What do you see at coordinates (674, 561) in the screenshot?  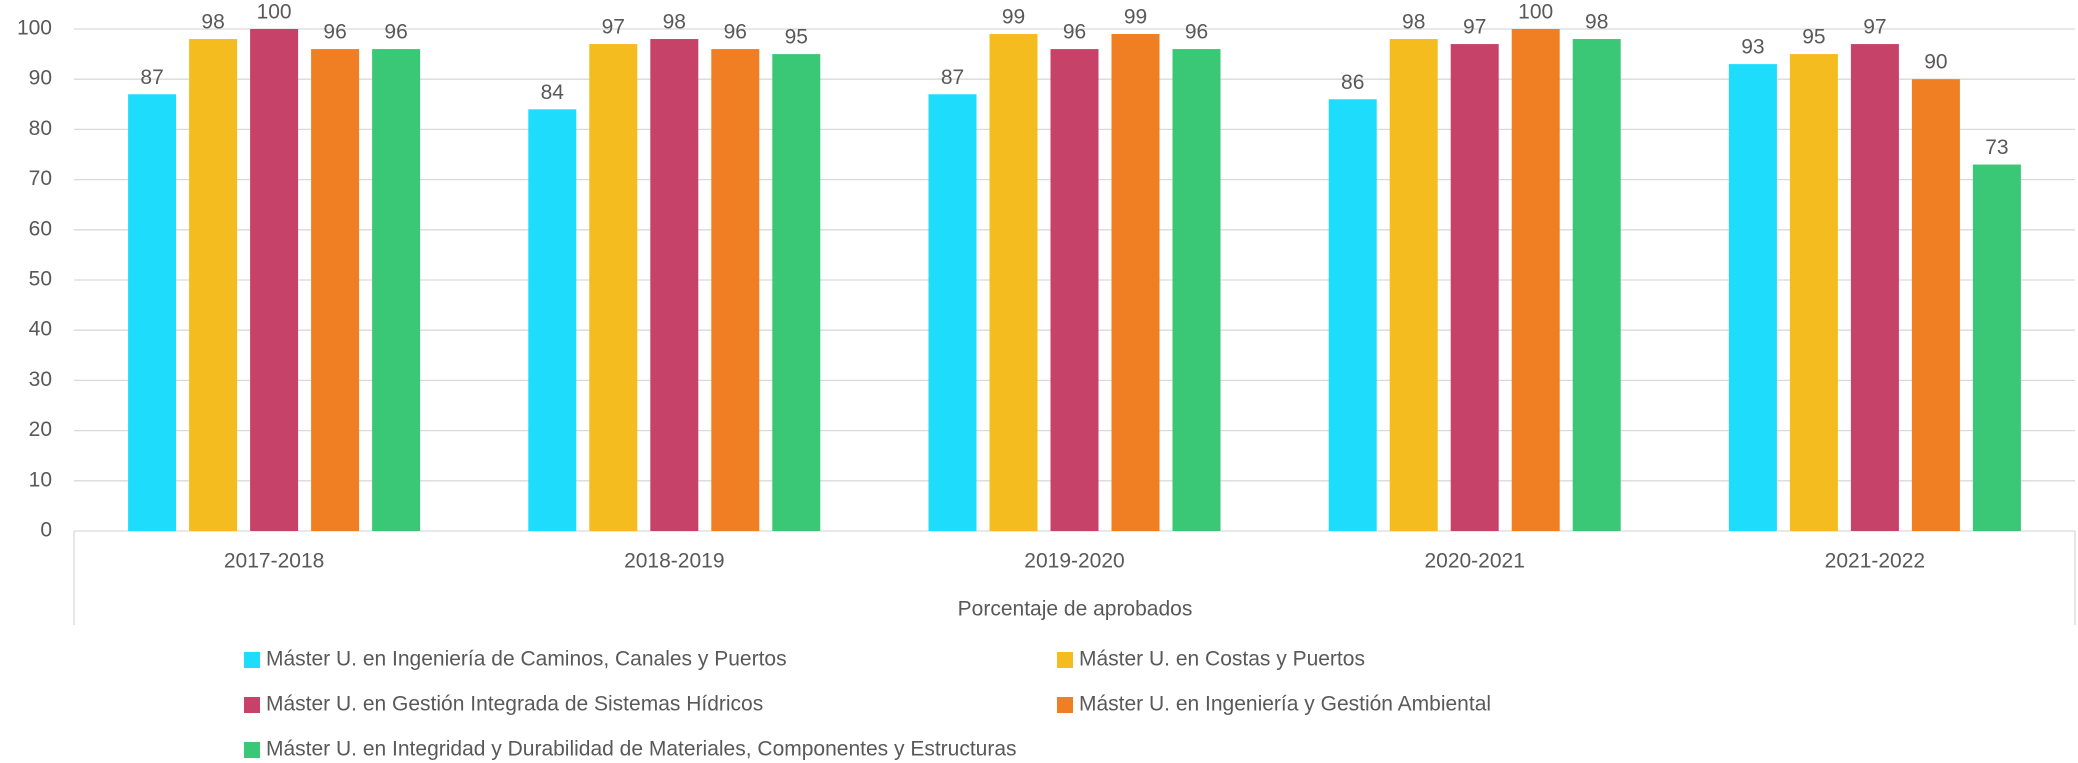 I see `x-tick-label: 2018-2019` at bounding box center [674, 561].